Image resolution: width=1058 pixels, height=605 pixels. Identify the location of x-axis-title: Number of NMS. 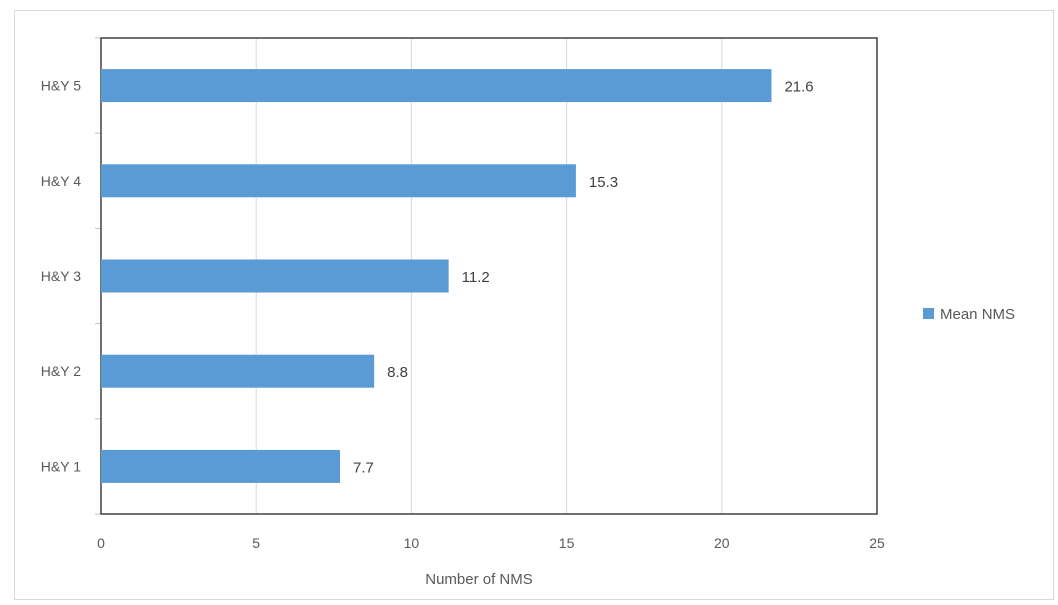
(479, 579).